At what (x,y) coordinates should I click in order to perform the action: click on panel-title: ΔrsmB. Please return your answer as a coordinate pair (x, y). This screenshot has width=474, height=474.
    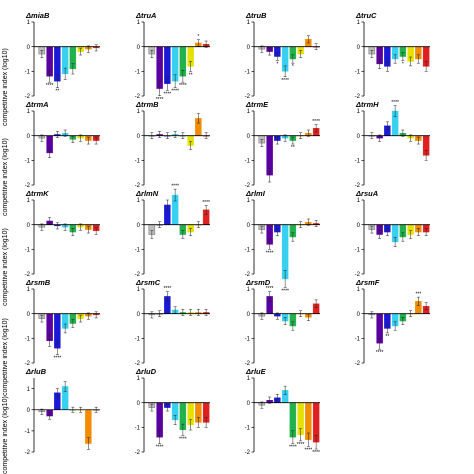
    Looking at the image, I should click on (38, 282).